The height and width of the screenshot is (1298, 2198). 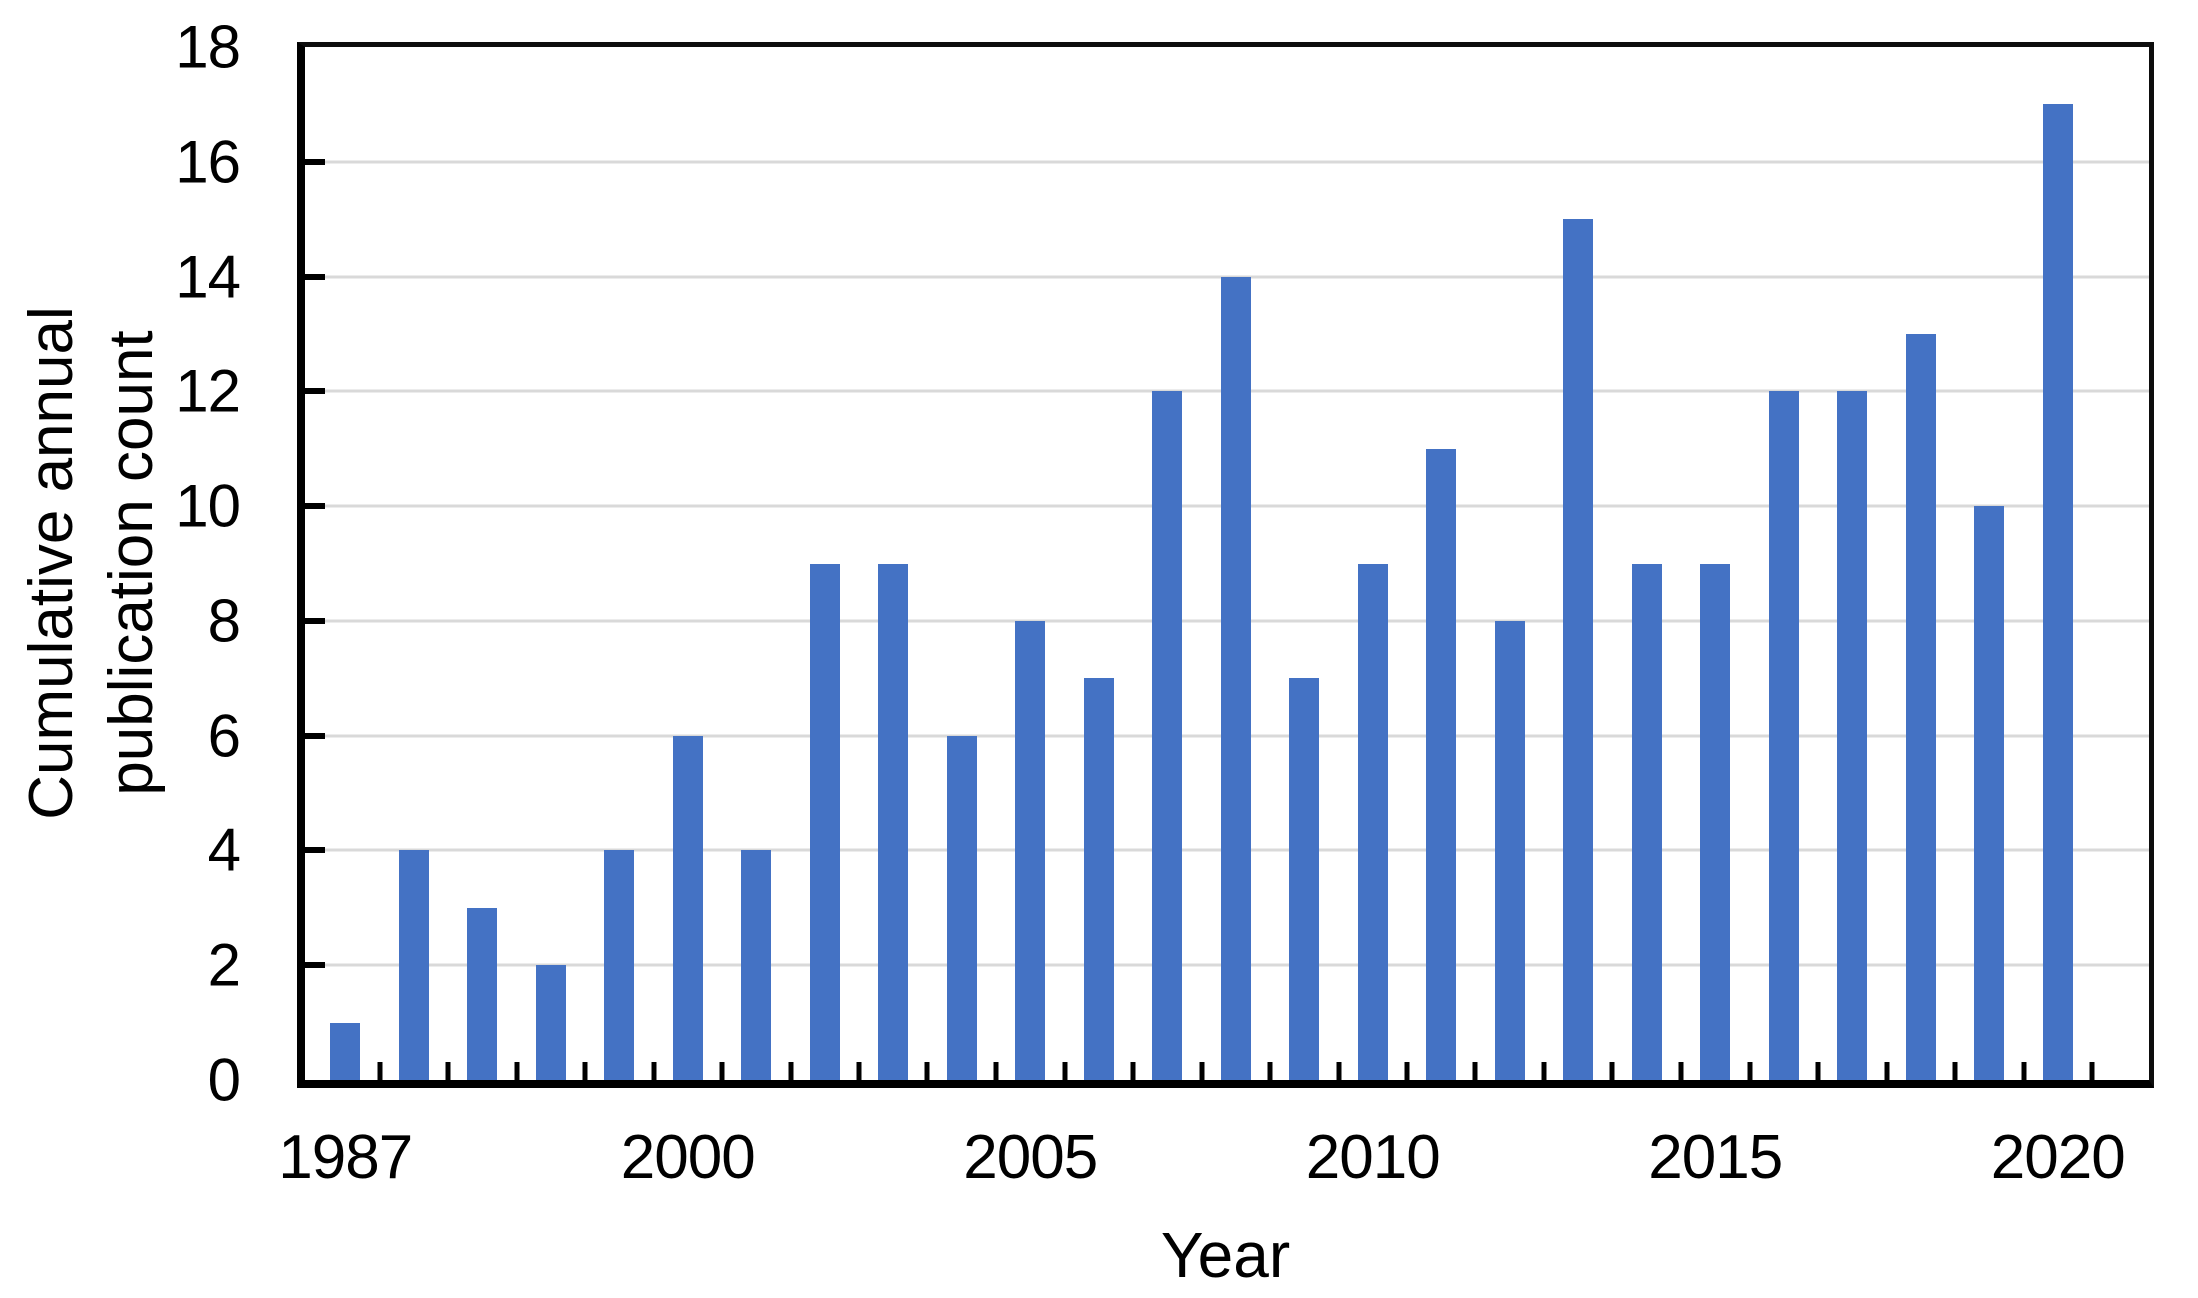 What do you see at coordinates (224, 965) in the screenshot?
I see `y-tick-label-2: 2` at bounding box center [224, 965].